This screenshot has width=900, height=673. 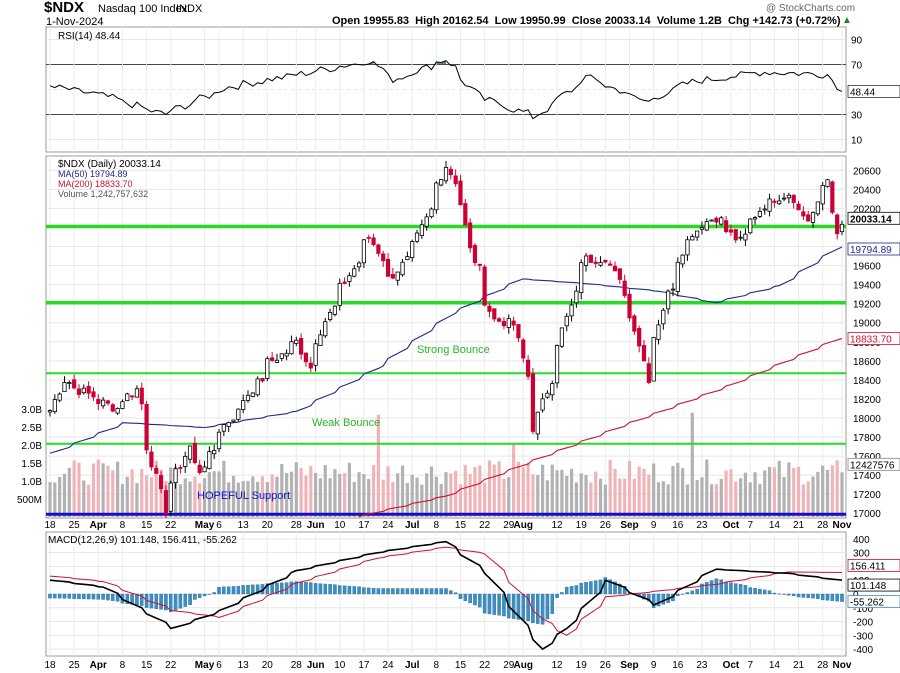 I want to click on rsi-value-tag-text: 48.44, so click(x=862, y=92).